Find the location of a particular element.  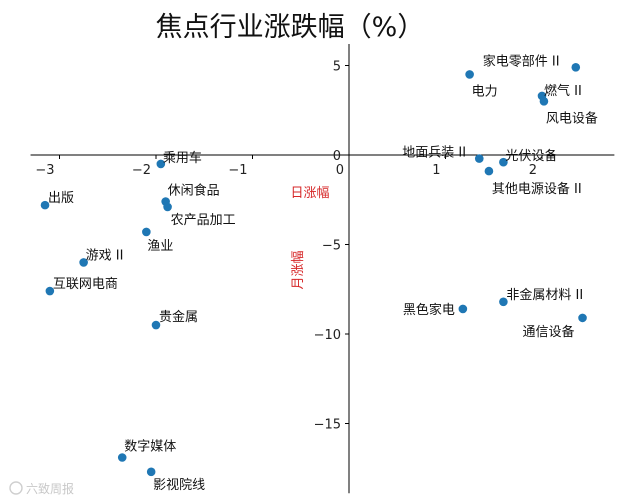

point-label: 农产品加工 is located at coordinates (203, 220).